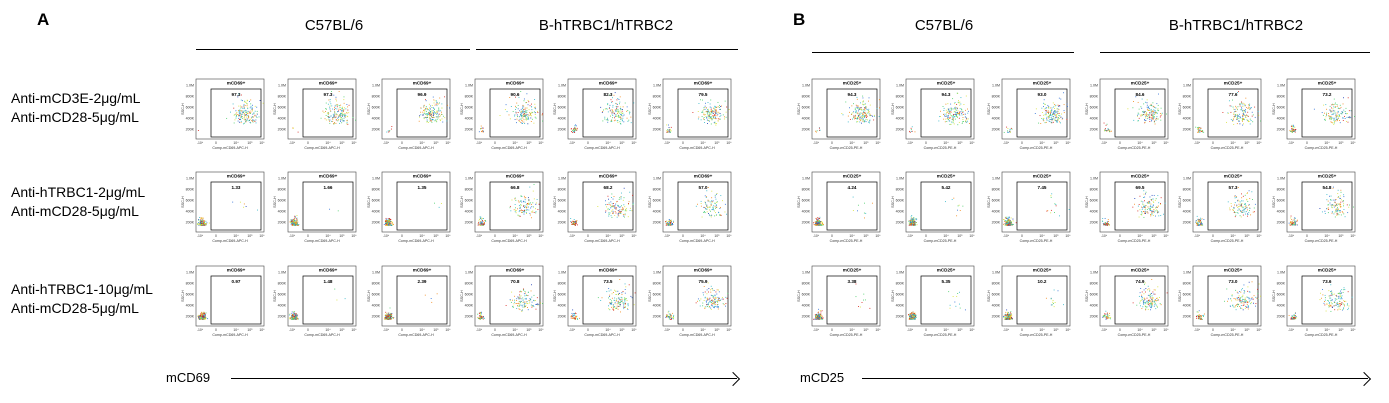  I want to click on axis-arrow-a, so click(484, 378).